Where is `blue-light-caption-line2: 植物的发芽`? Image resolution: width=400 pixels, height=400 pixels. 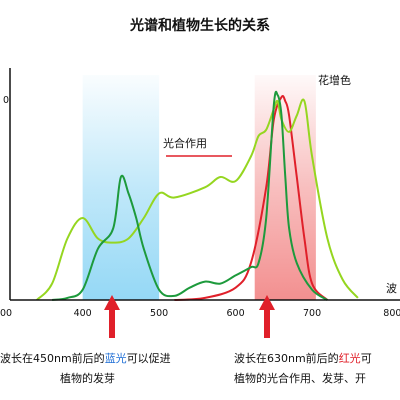
blue-light-caption-line2: 植物的发芽 is located at coordinates (87, 378).